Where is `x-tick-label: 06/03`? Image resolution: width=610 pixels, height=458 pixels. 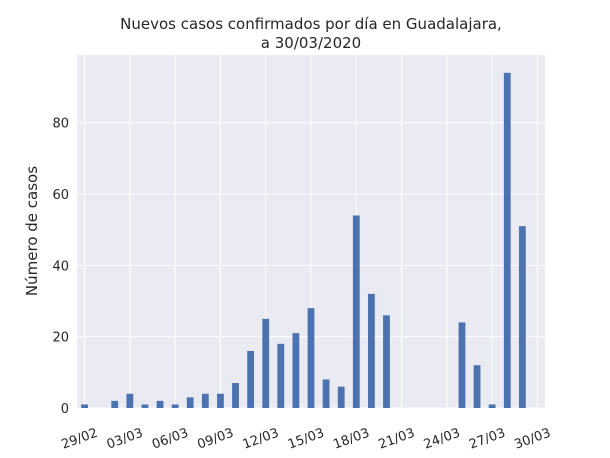
x-tick-label: 06/03 is located at coordinates (170, 439).